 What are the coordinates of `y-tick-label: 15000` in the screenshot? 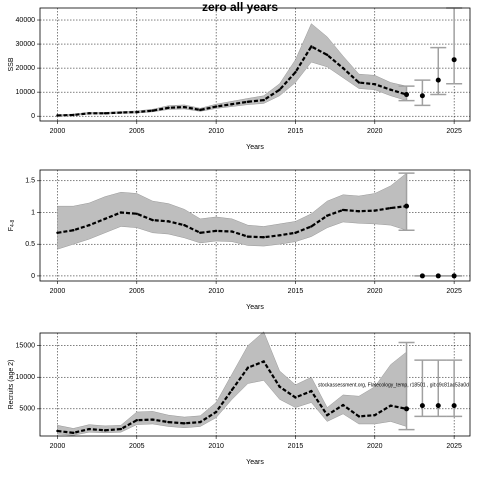 It's located at (26, 345).